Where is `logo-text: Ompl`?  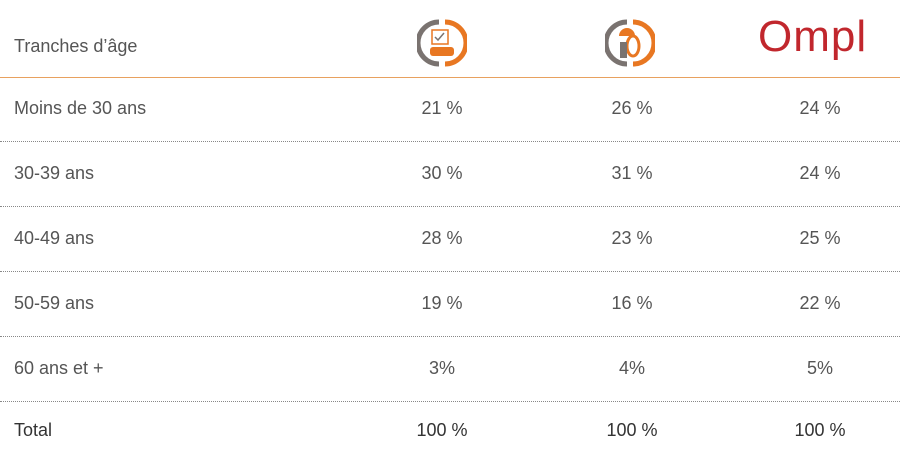
logo-text: Ompl is located at coordinates (813, 36).